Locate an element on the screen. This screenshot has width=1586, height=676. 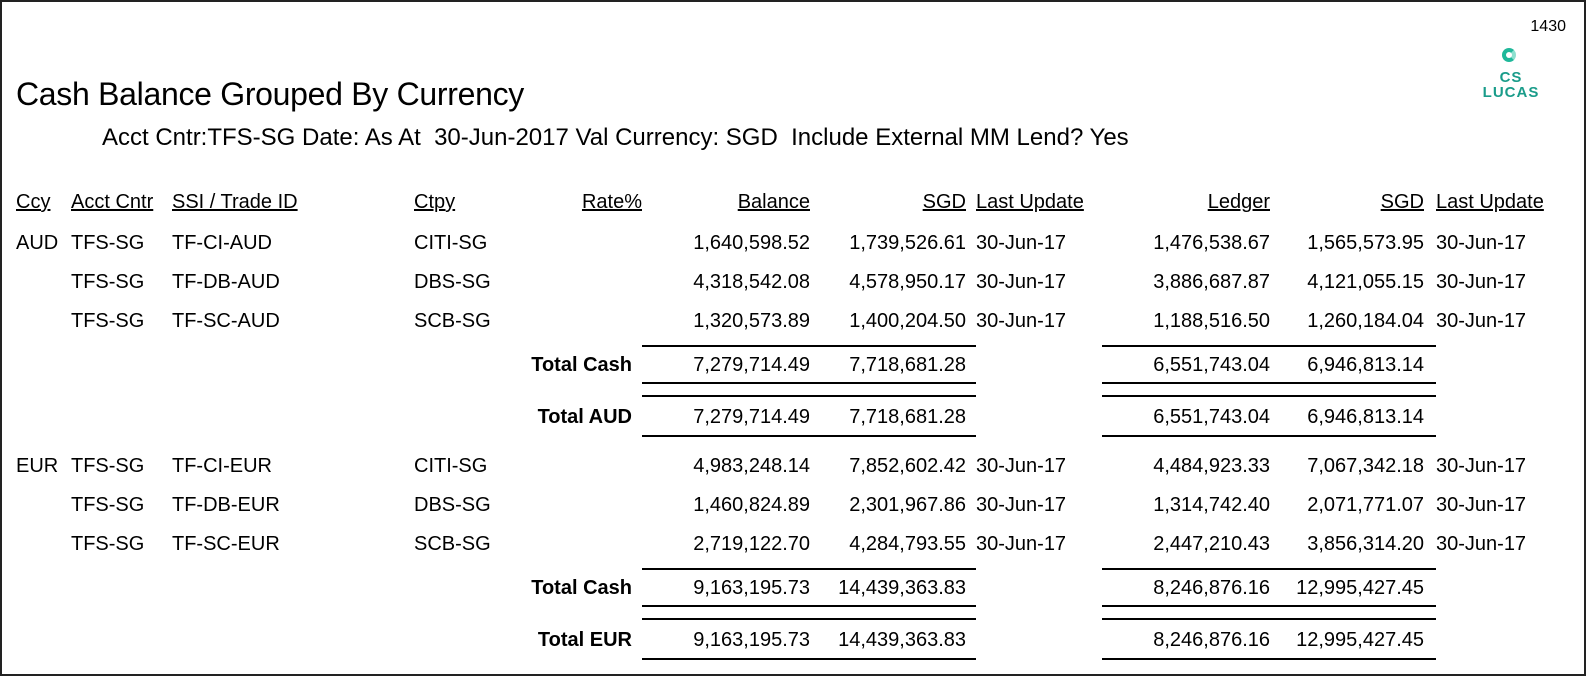
ledger-sgd-cell: 3,856,314.20 is located at coordinates (1365, 544).